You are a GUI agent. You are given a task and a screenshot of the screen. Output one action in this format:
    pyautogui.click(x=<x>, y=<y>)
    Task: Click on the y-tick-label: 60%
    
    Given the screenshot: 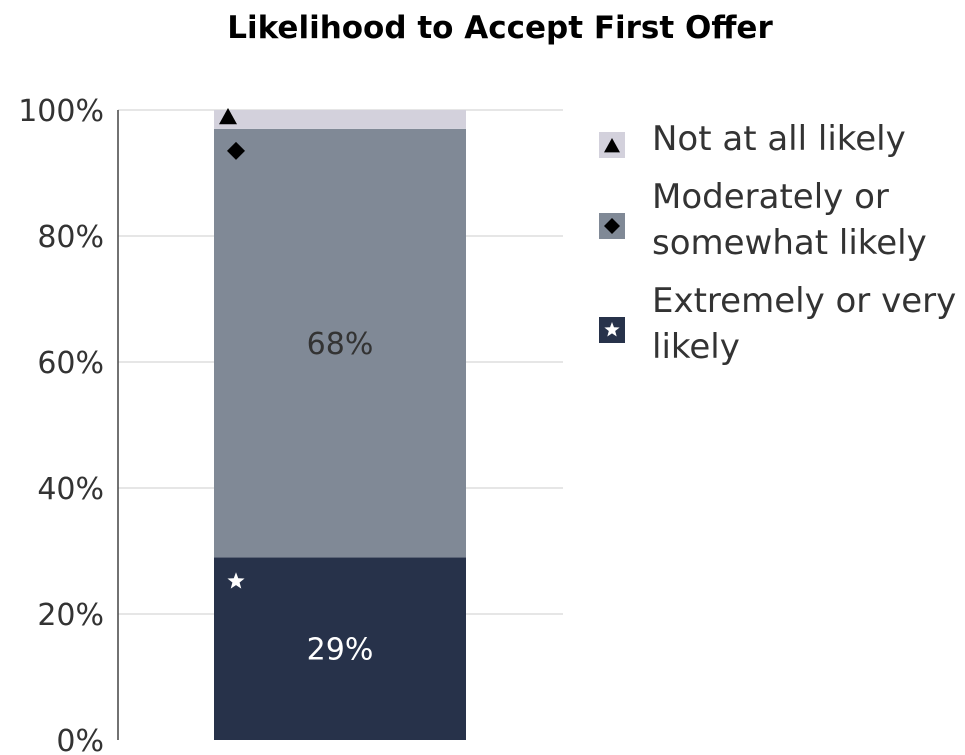 What is the action you would take?
    pyautogui.click(x=70, y=363)
    